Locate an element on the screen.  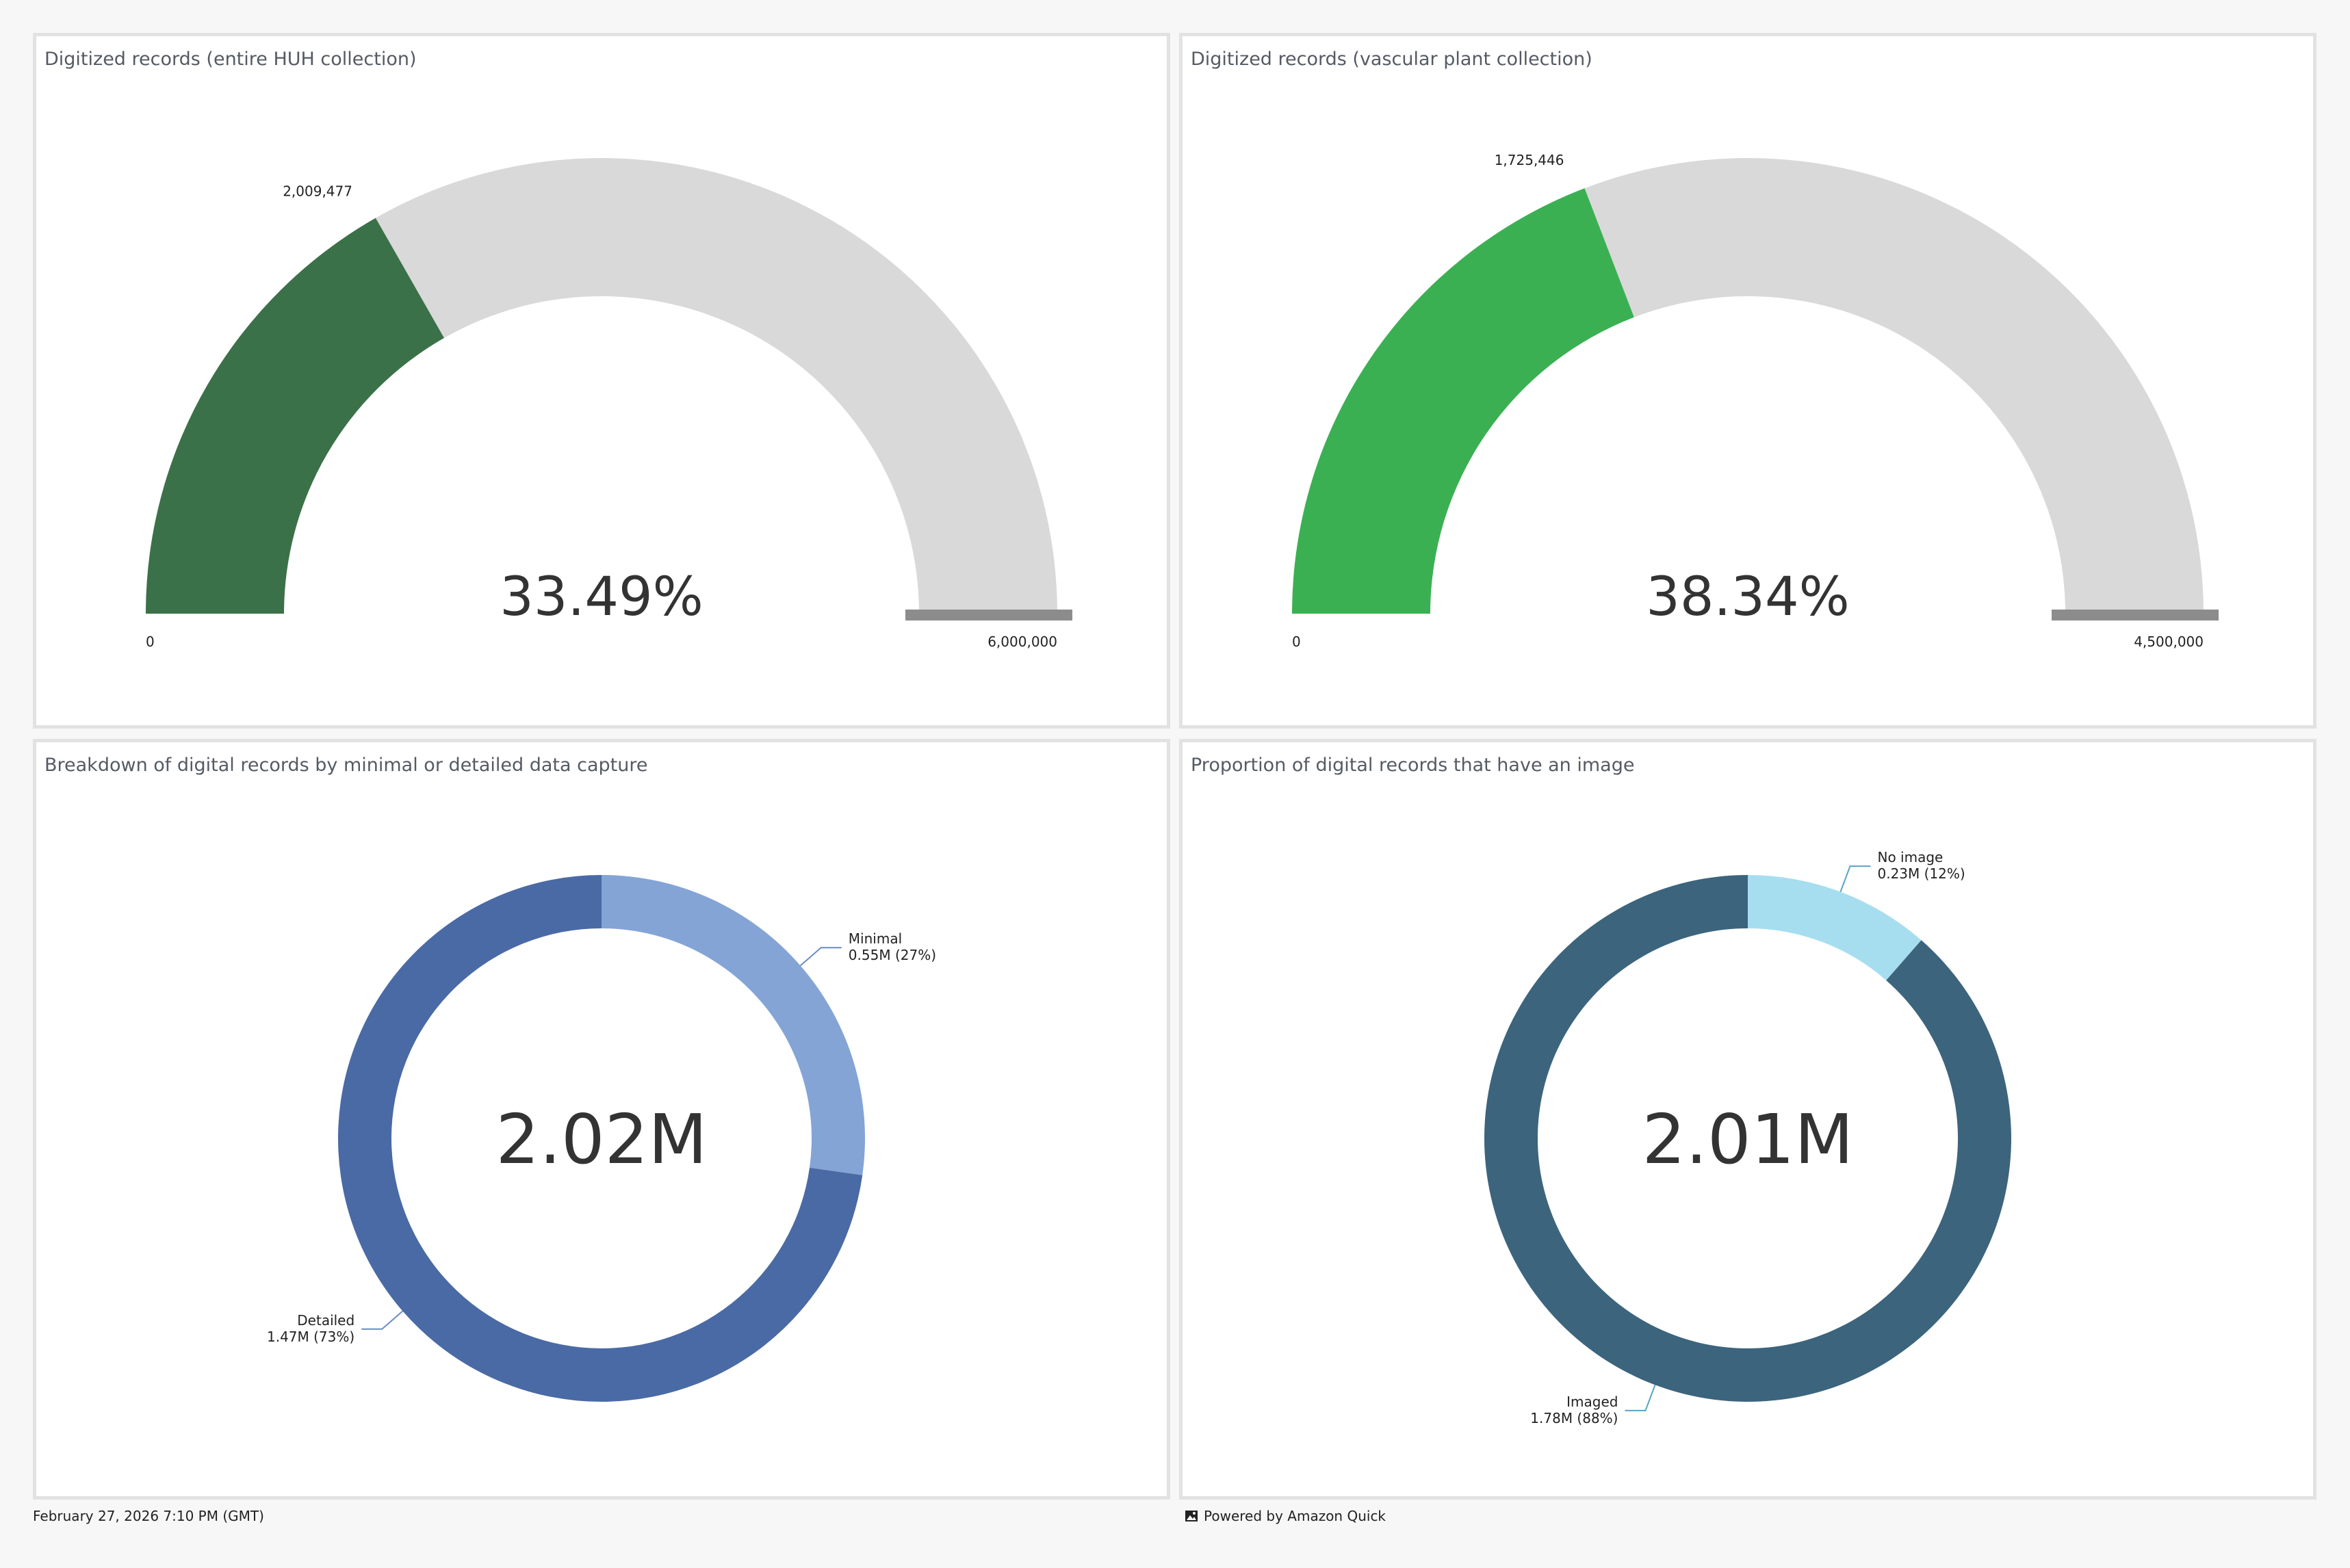
gauge-center-label: 33.49% is located at coordinates (602, 597).